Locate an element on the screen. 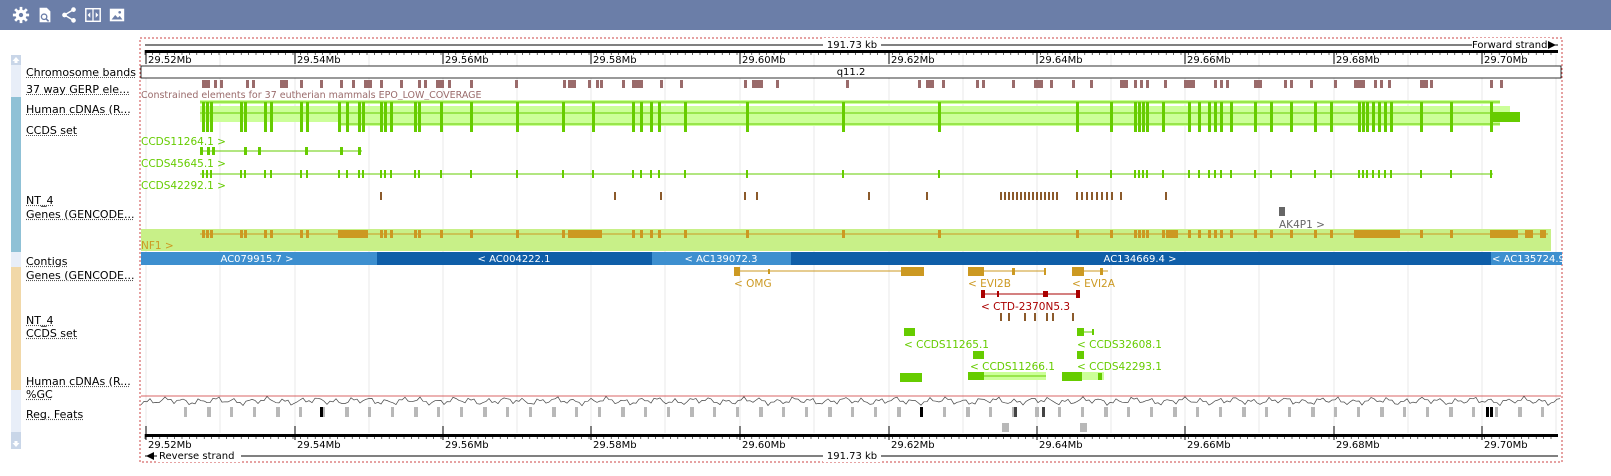 This screenshot has width=1611, height=476. top-span-label: 191.73 kb is located at coordinates (852, 45).